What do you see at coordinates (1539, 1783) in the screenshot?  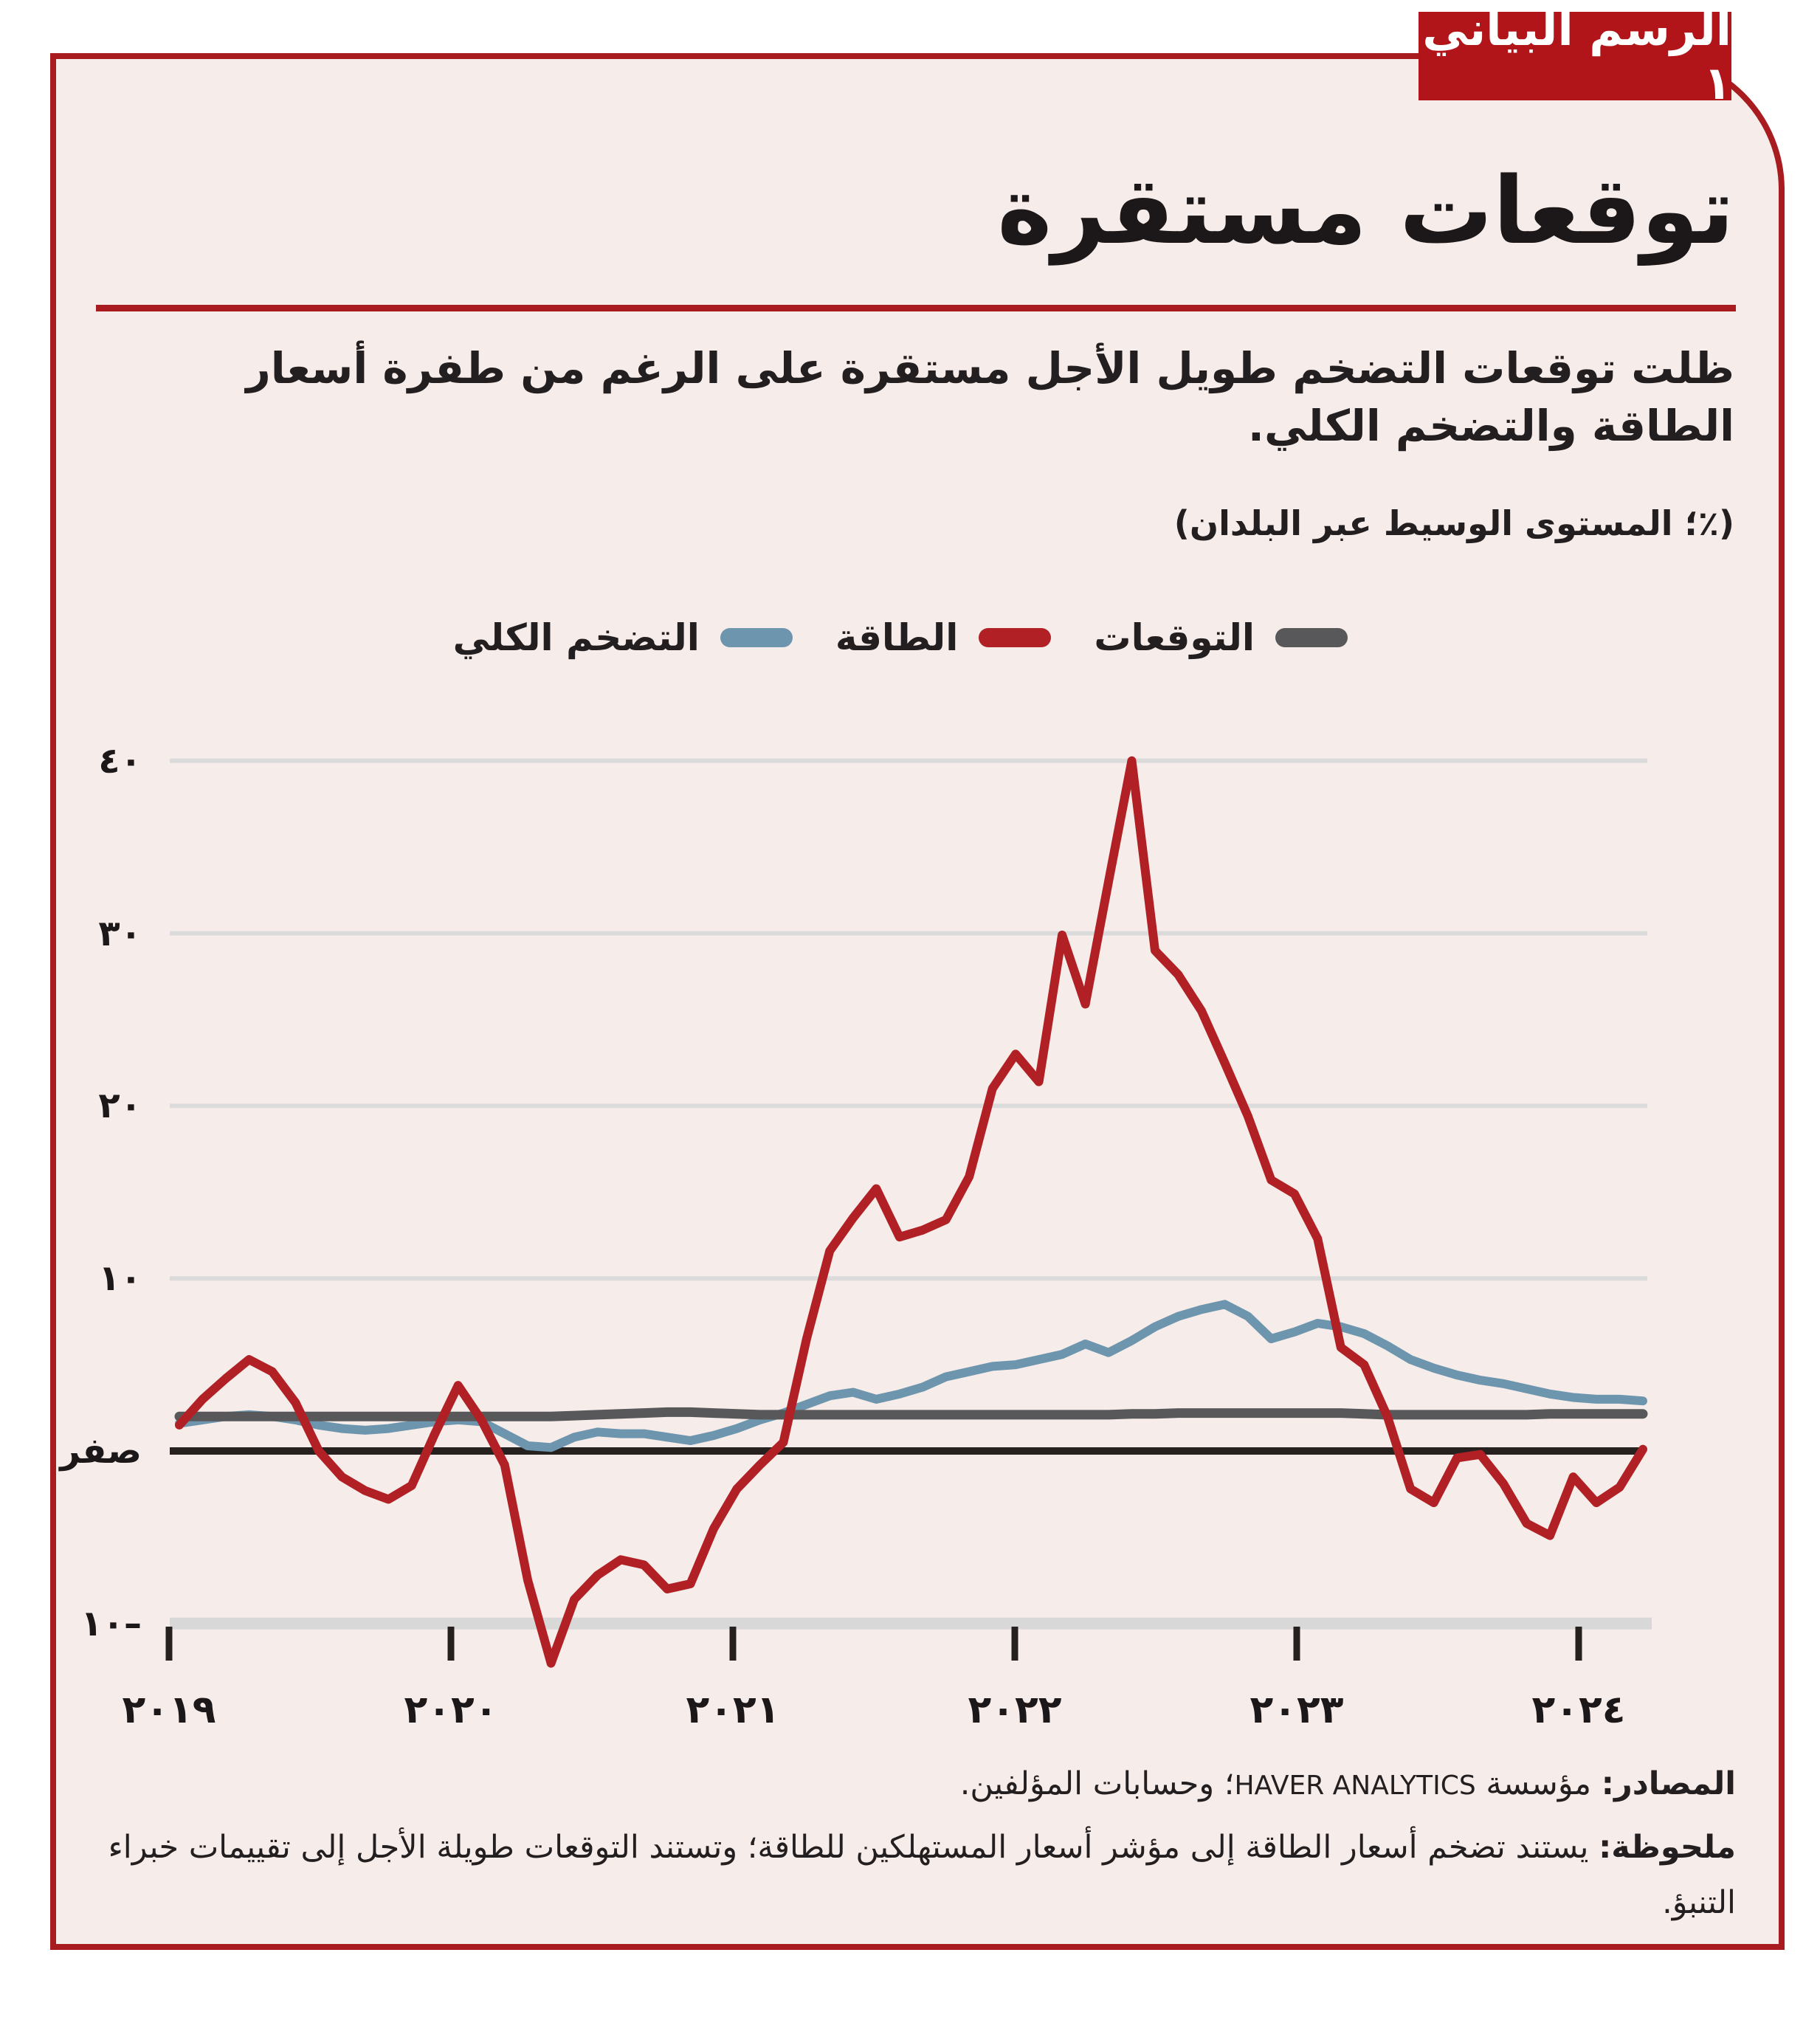 I see `source-pre: مؤسسة` at bounding box center [1539, 1783].